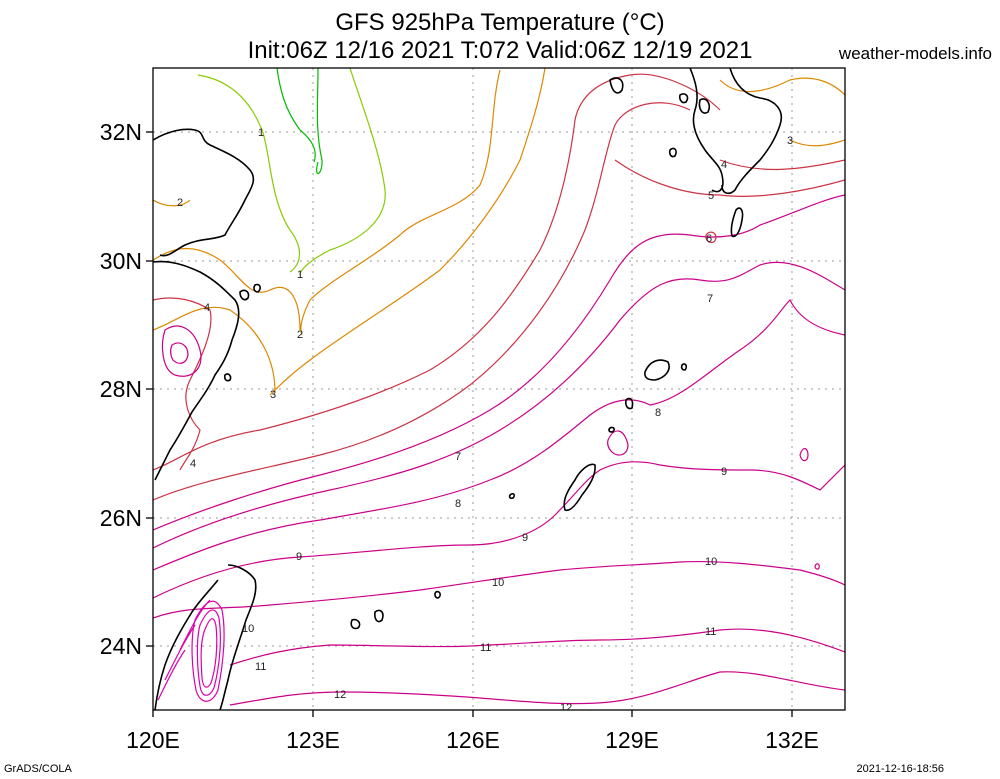 This screenshot has width=1000, height=779. I want to click on island-zhoushan, so click(242, 332).